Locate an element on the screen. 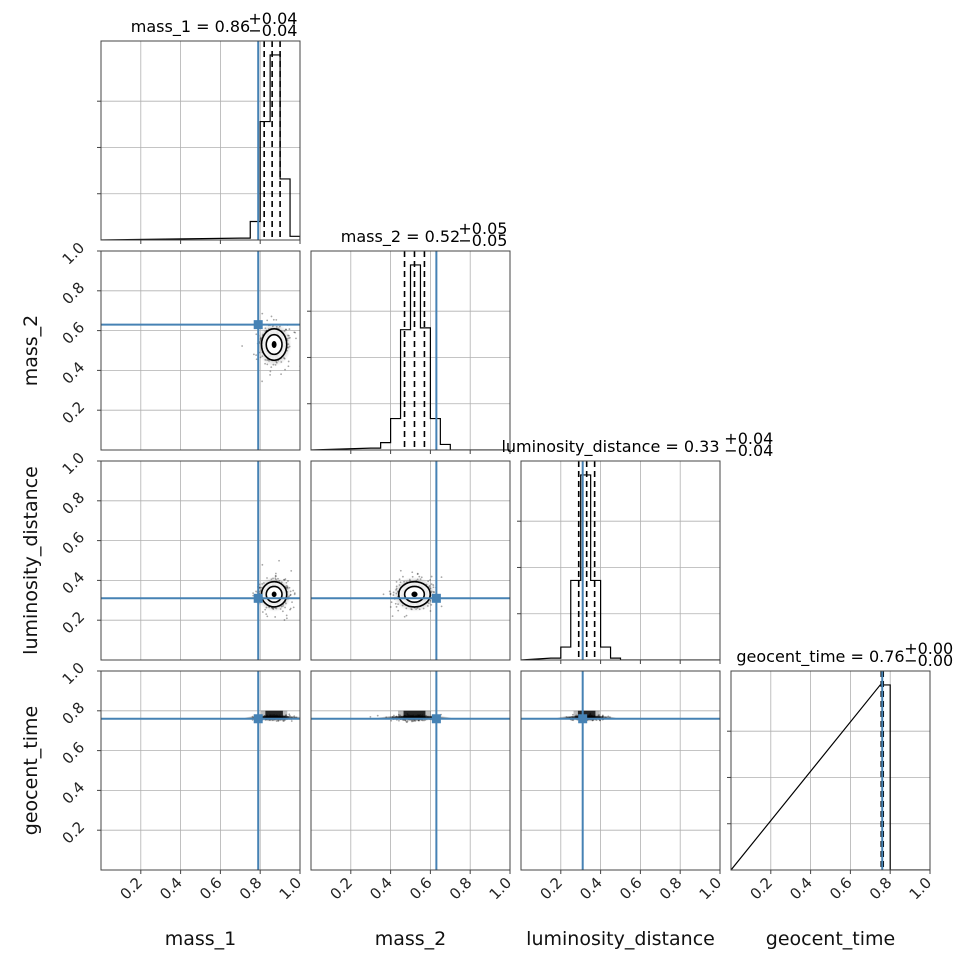 The height and width of the screenshot is (970, 970). y-tick-label-luminosity_distance: 1.0 is located at coordinates (74, 464).